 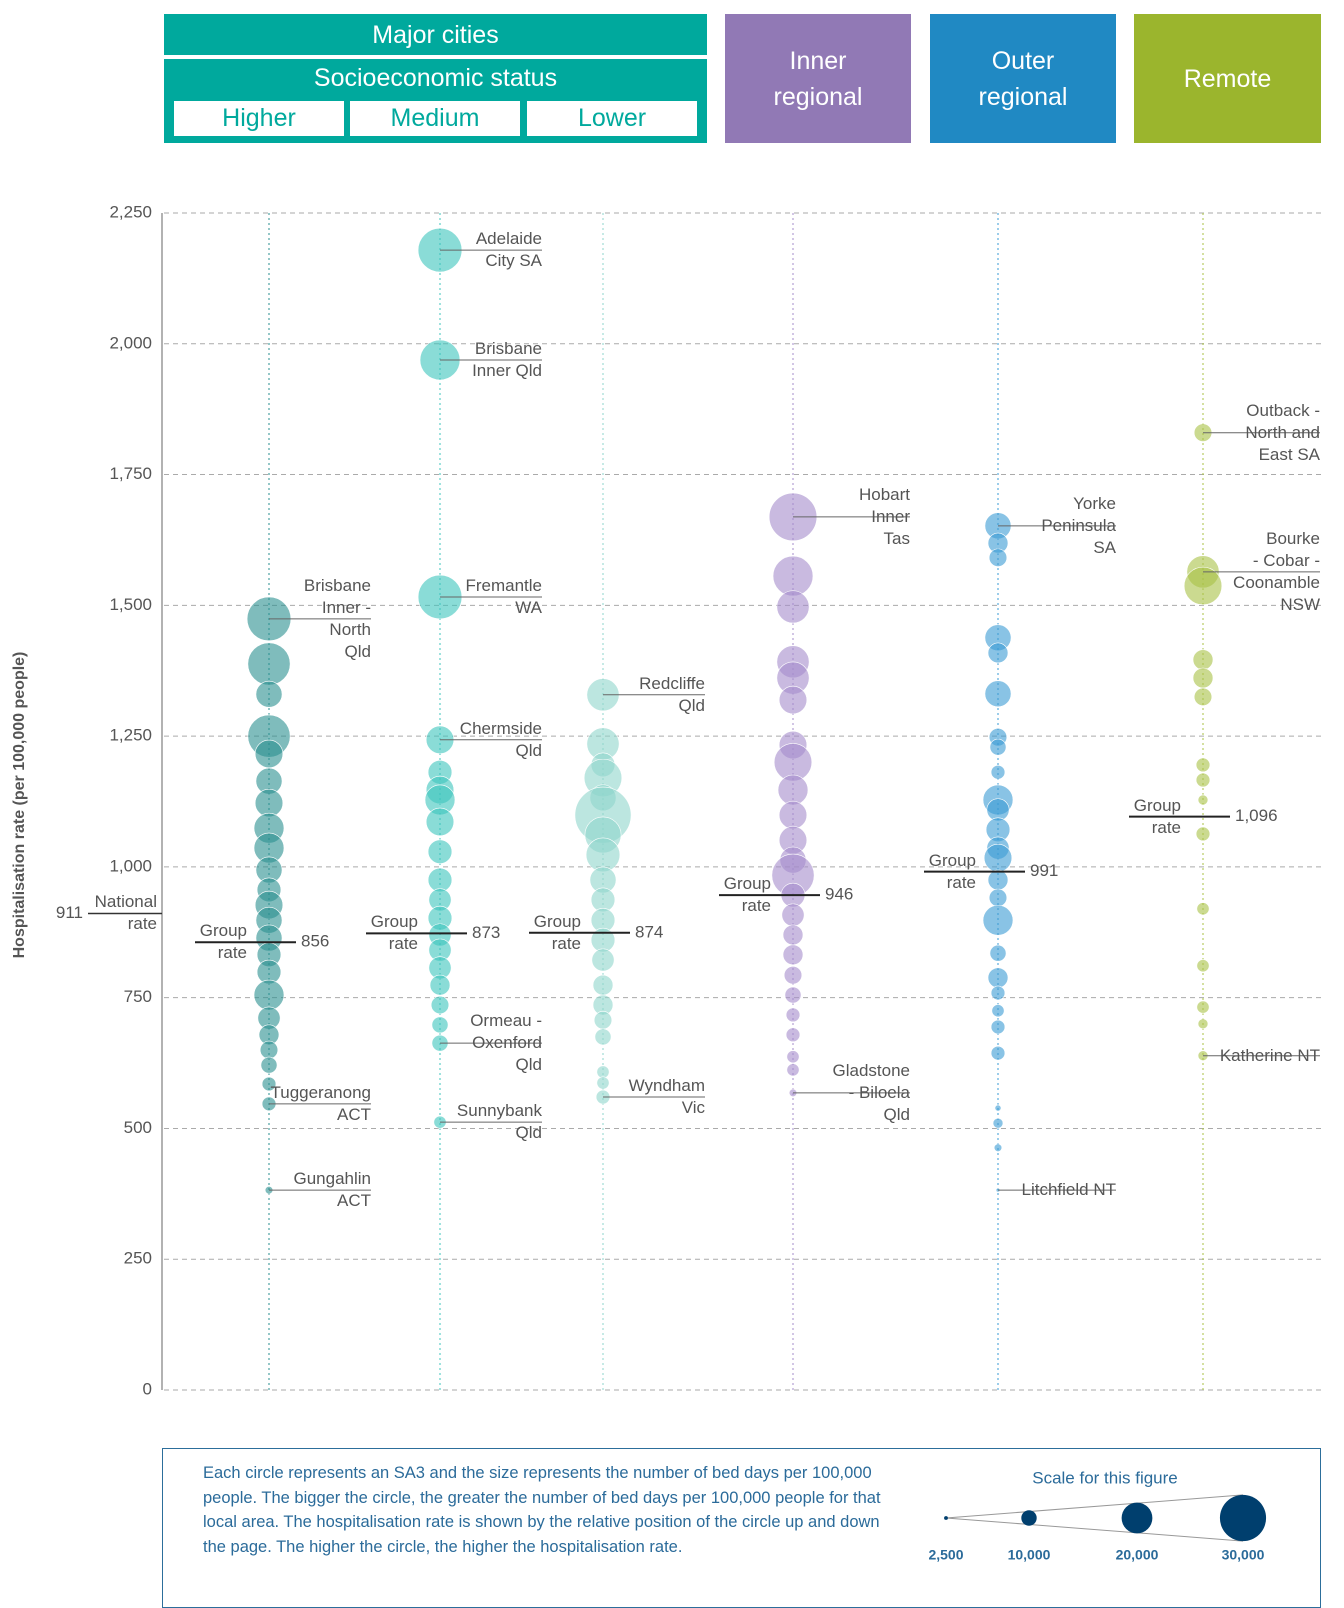 What do you see at coordinates (1105, 1477) in the screenshot?
I see `size-legend-title: Scale for this figure` at bounding box center [1105, 1477].